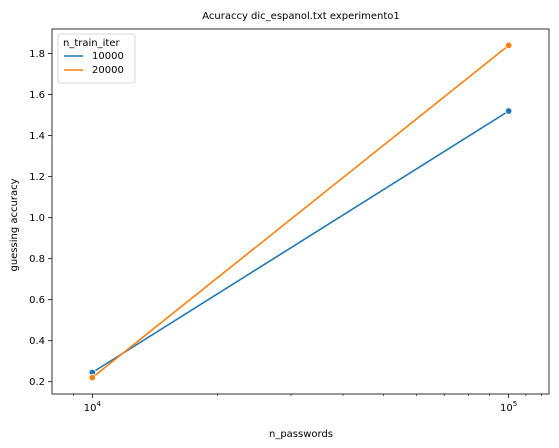  What do you see at coordinates (508, 407) in the screenshot?
I see `x-tick-label: 10⁵` at bounding box center [508, 407].